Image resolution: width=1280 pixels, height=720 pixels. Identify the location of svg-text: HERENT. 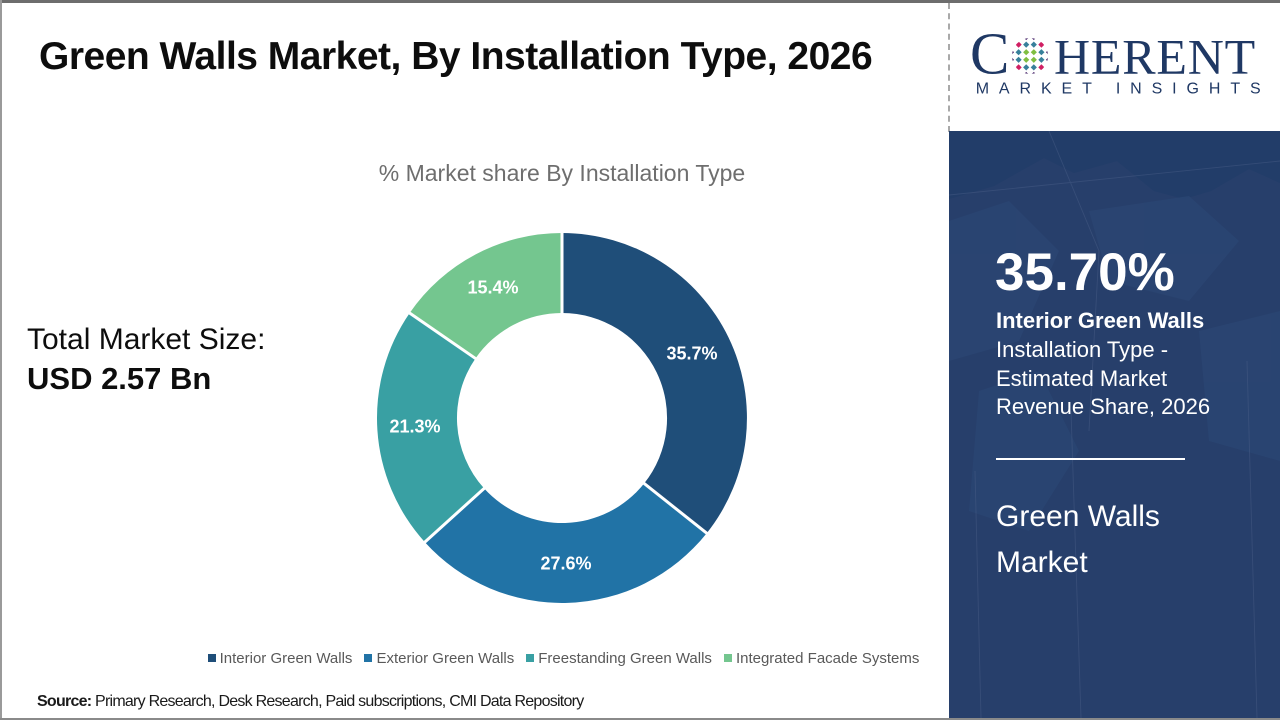
(1155, 57).